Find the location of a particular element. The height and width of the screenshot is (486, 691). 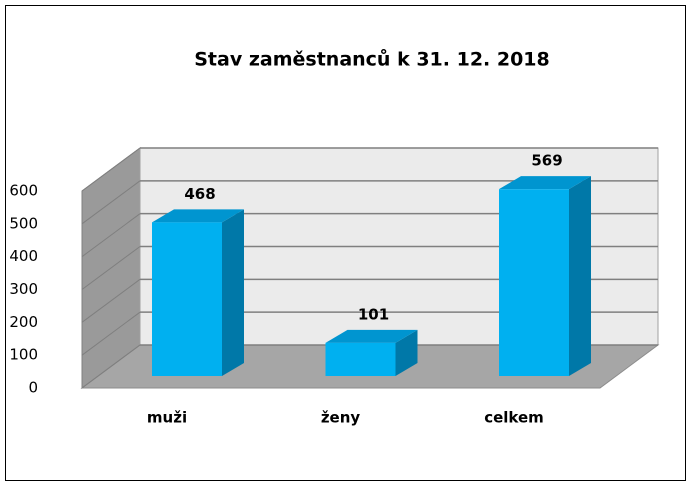

y-tick-label: 200 is located at coordinates (23, 322).